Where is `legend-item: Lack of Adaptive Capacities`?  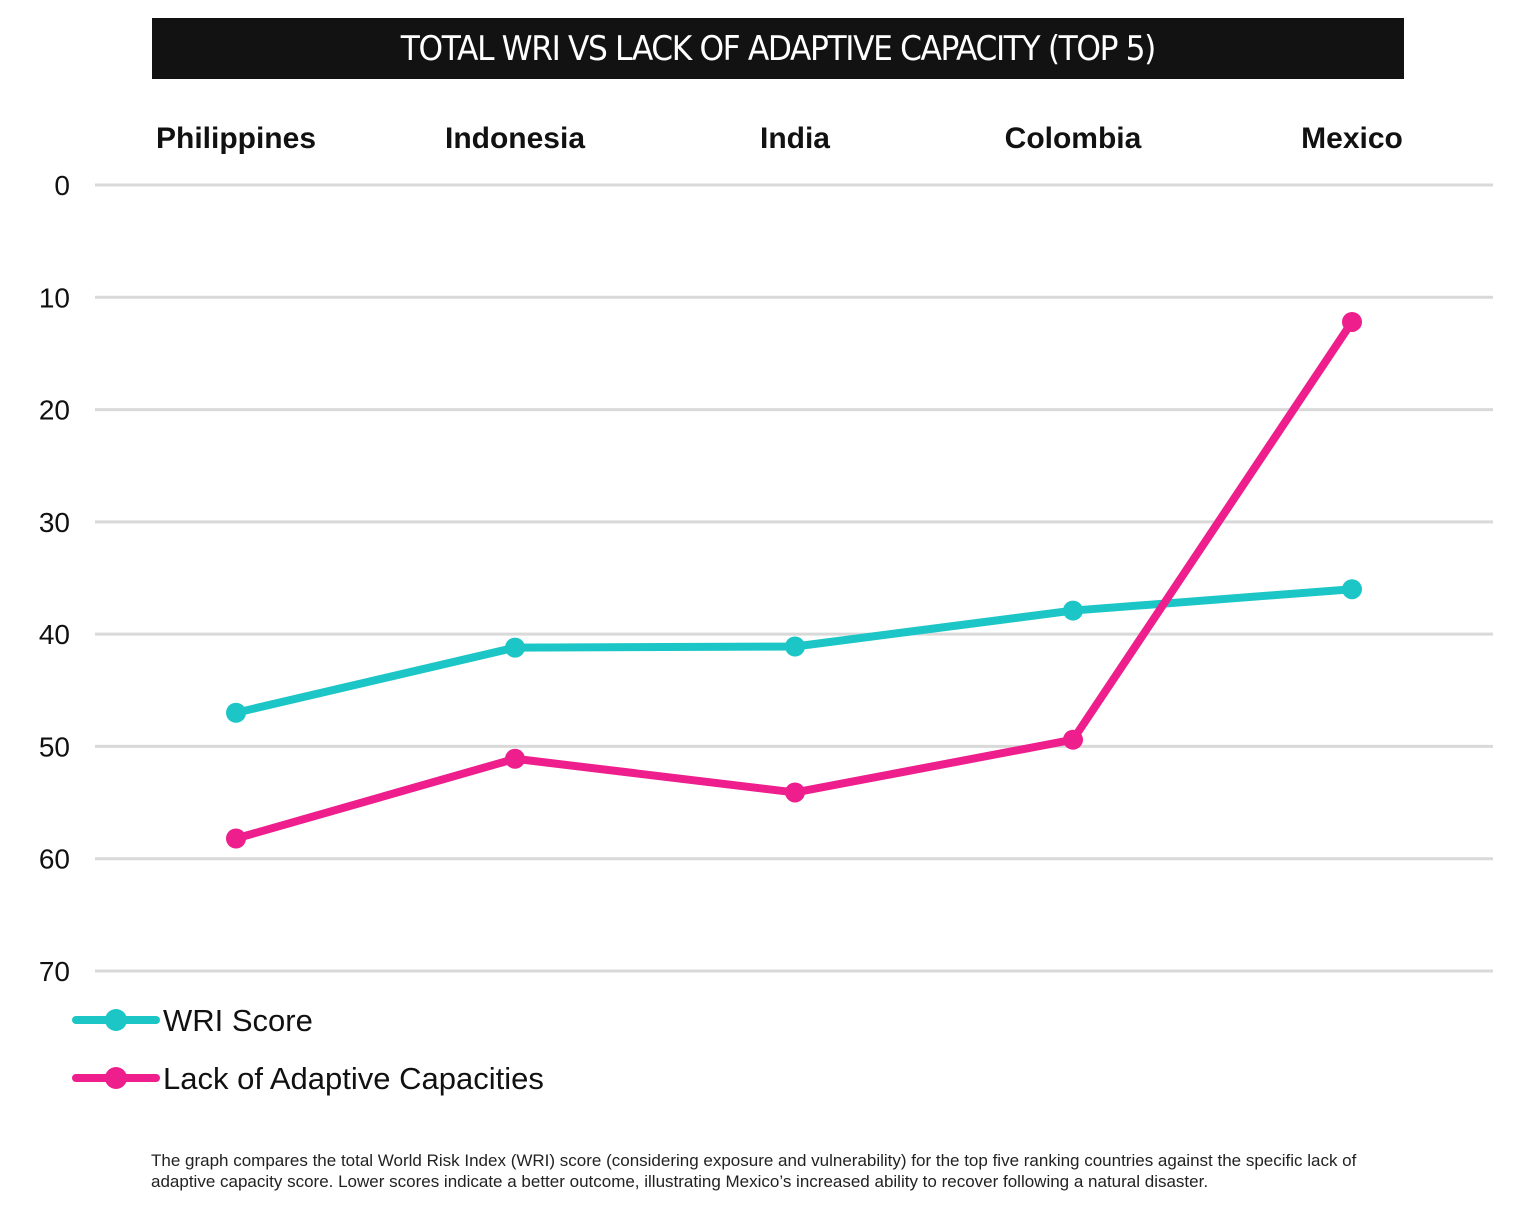 legend-item: Lack of Adaptive Capacities is located at coordinates (308, 1078).